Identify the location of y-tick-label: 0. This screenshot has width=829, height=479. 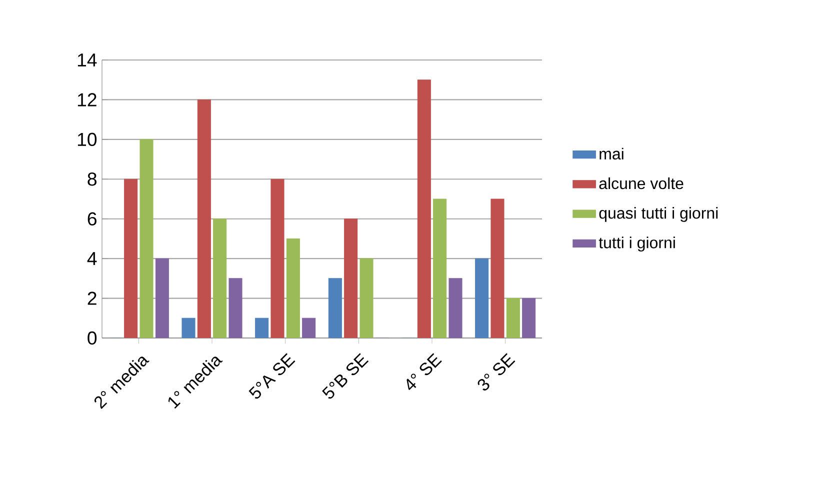
(92, 338).